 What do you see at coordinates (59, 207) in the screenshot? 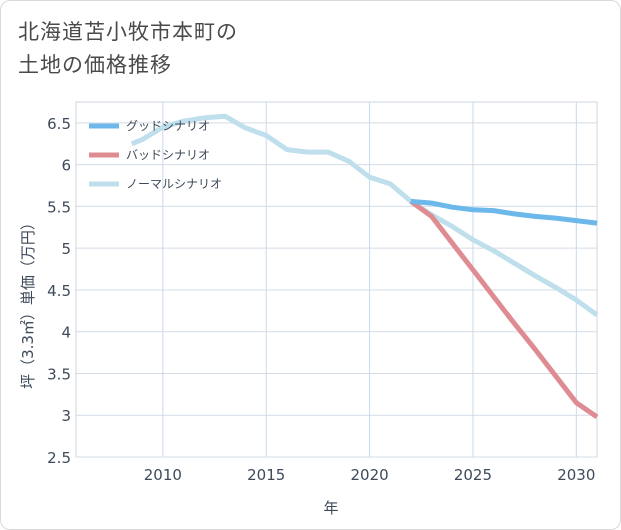
I see `y-tick-label: 5.5` at bounding box center [59, 207].